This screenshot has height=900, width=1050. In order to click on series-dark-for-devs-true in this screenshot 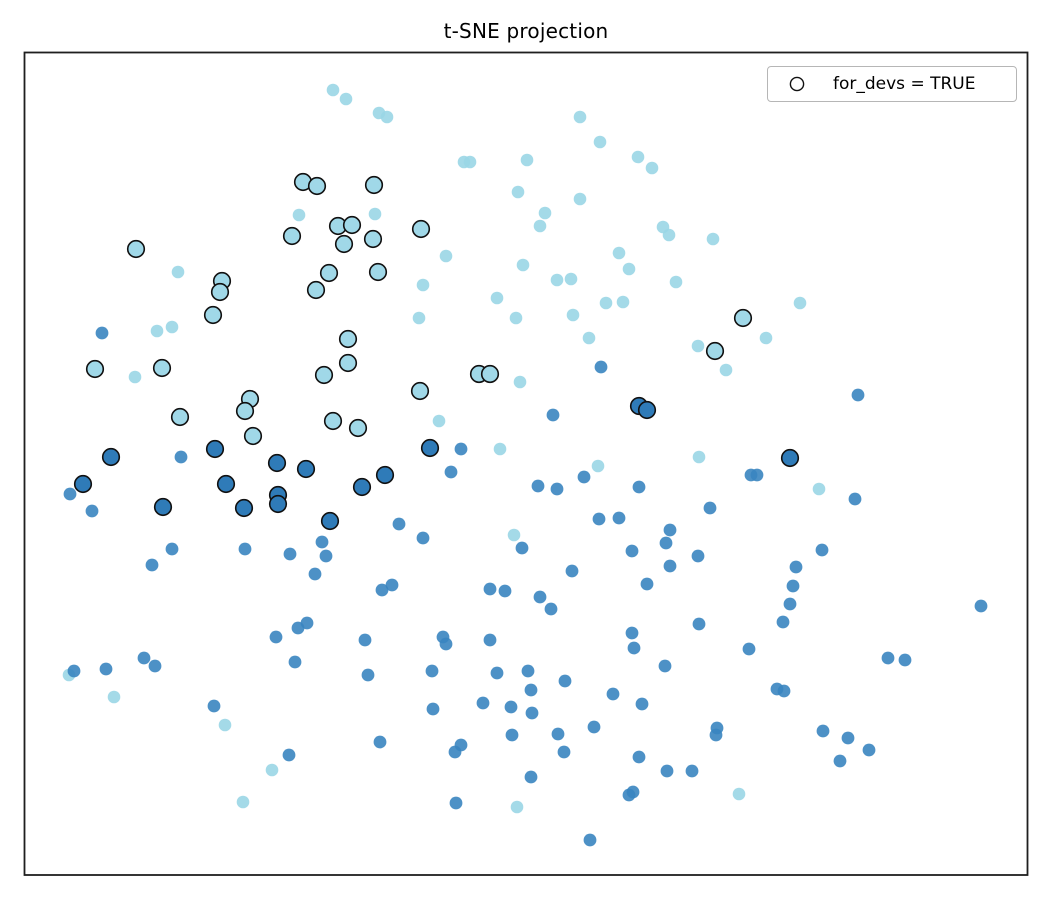, I will do `click(436, 463)`.